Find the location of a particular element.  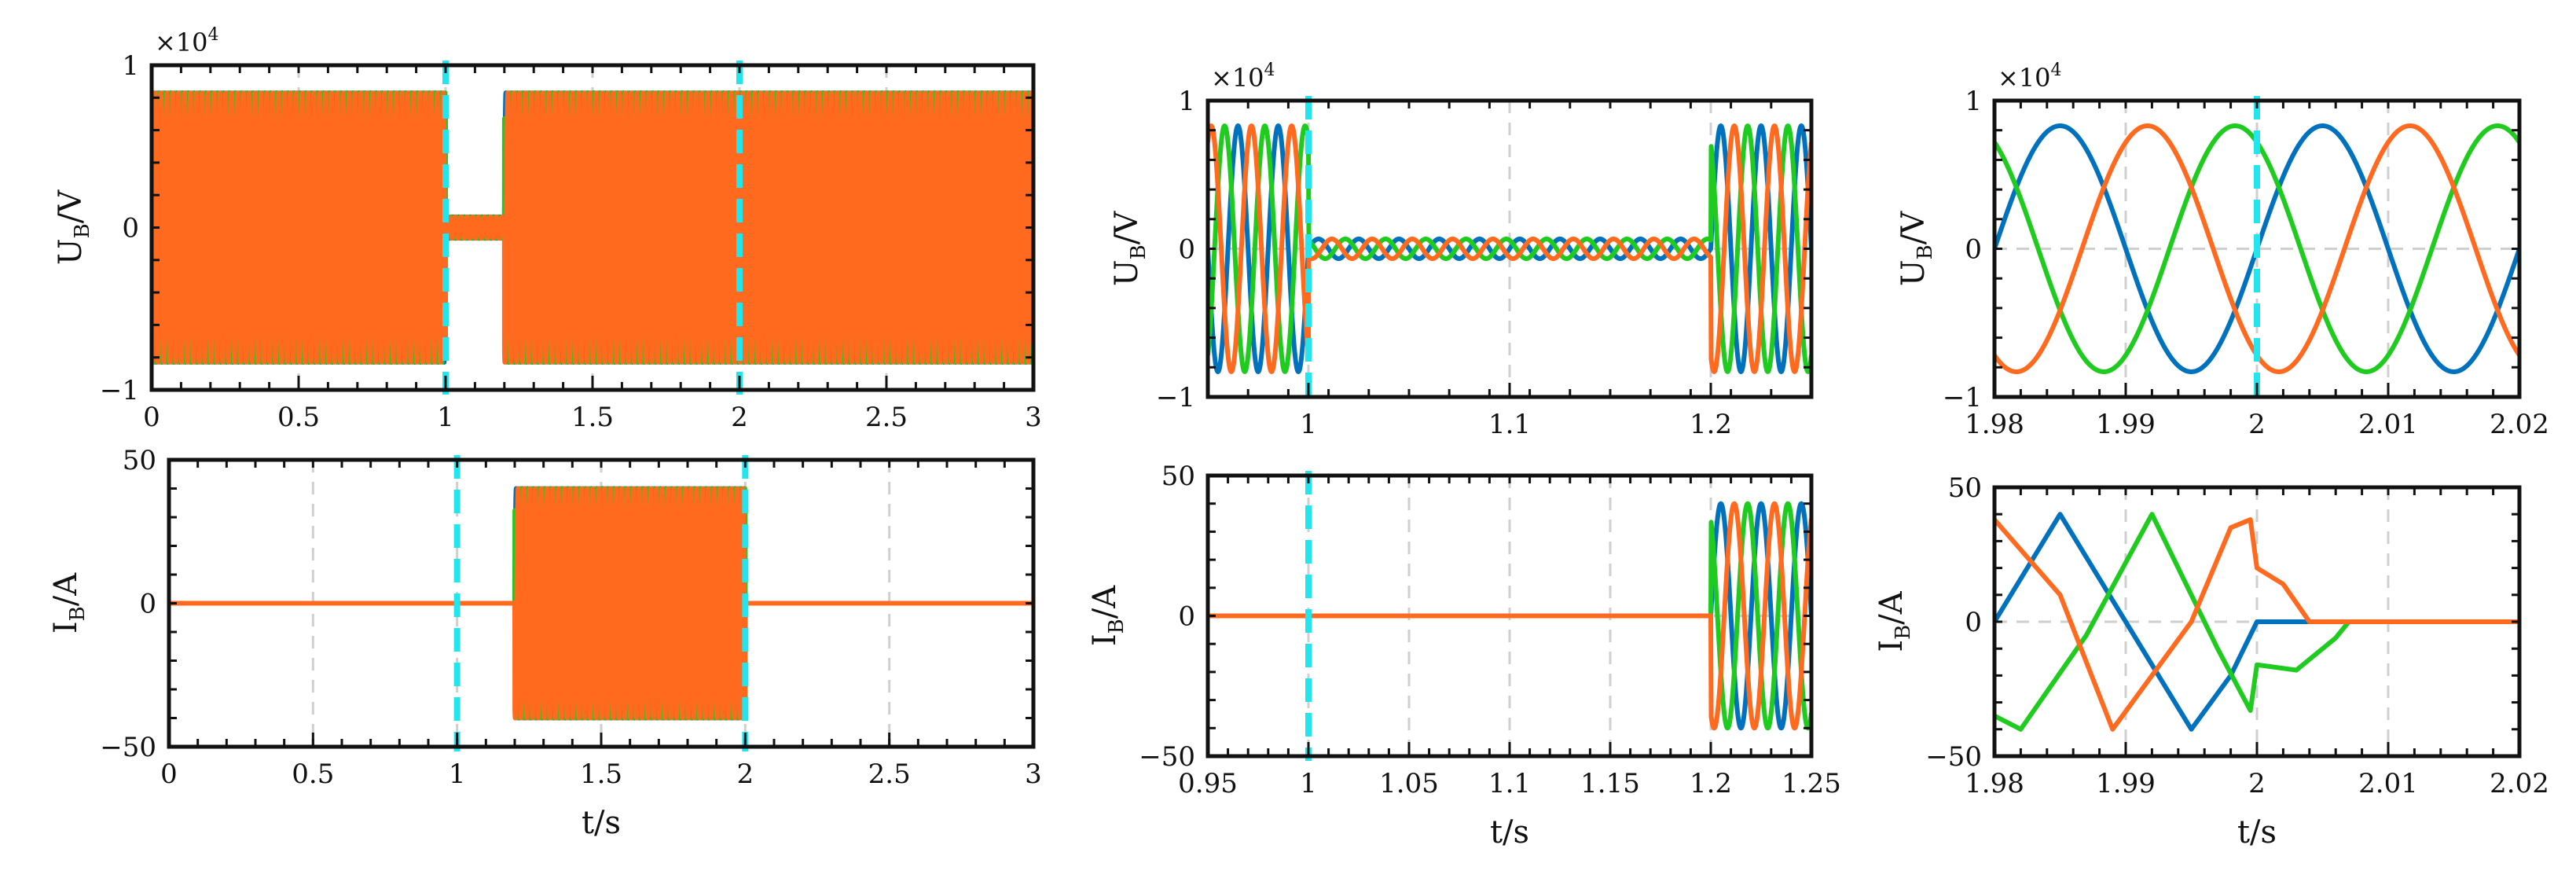

x-tick-label: 0.95 is located at coordinates (1208, 783).